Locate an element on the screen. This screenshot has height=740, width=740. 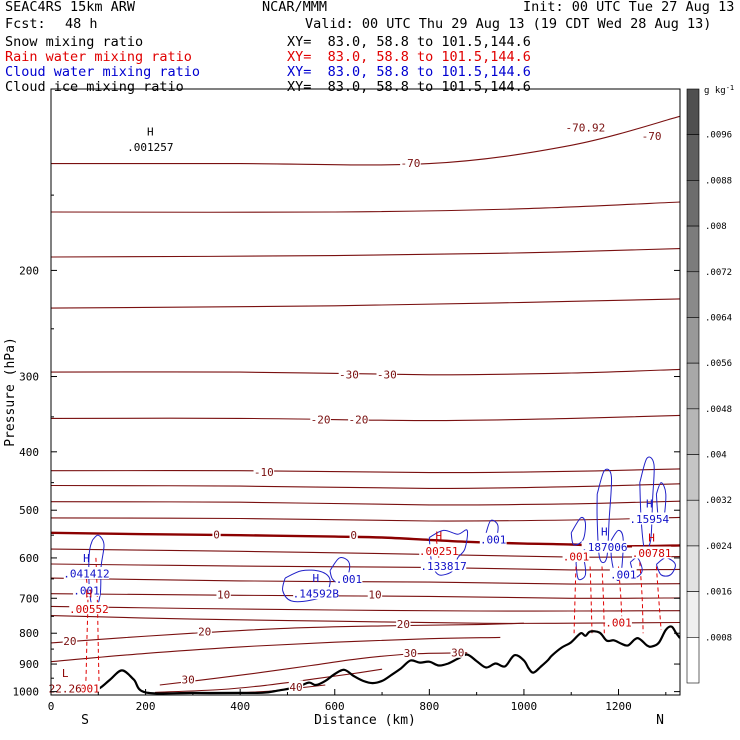
field-xy-cloud-ice: XY= 83.0, 58.8 to 101.5,144.6 is located at coordinates (409, 87).